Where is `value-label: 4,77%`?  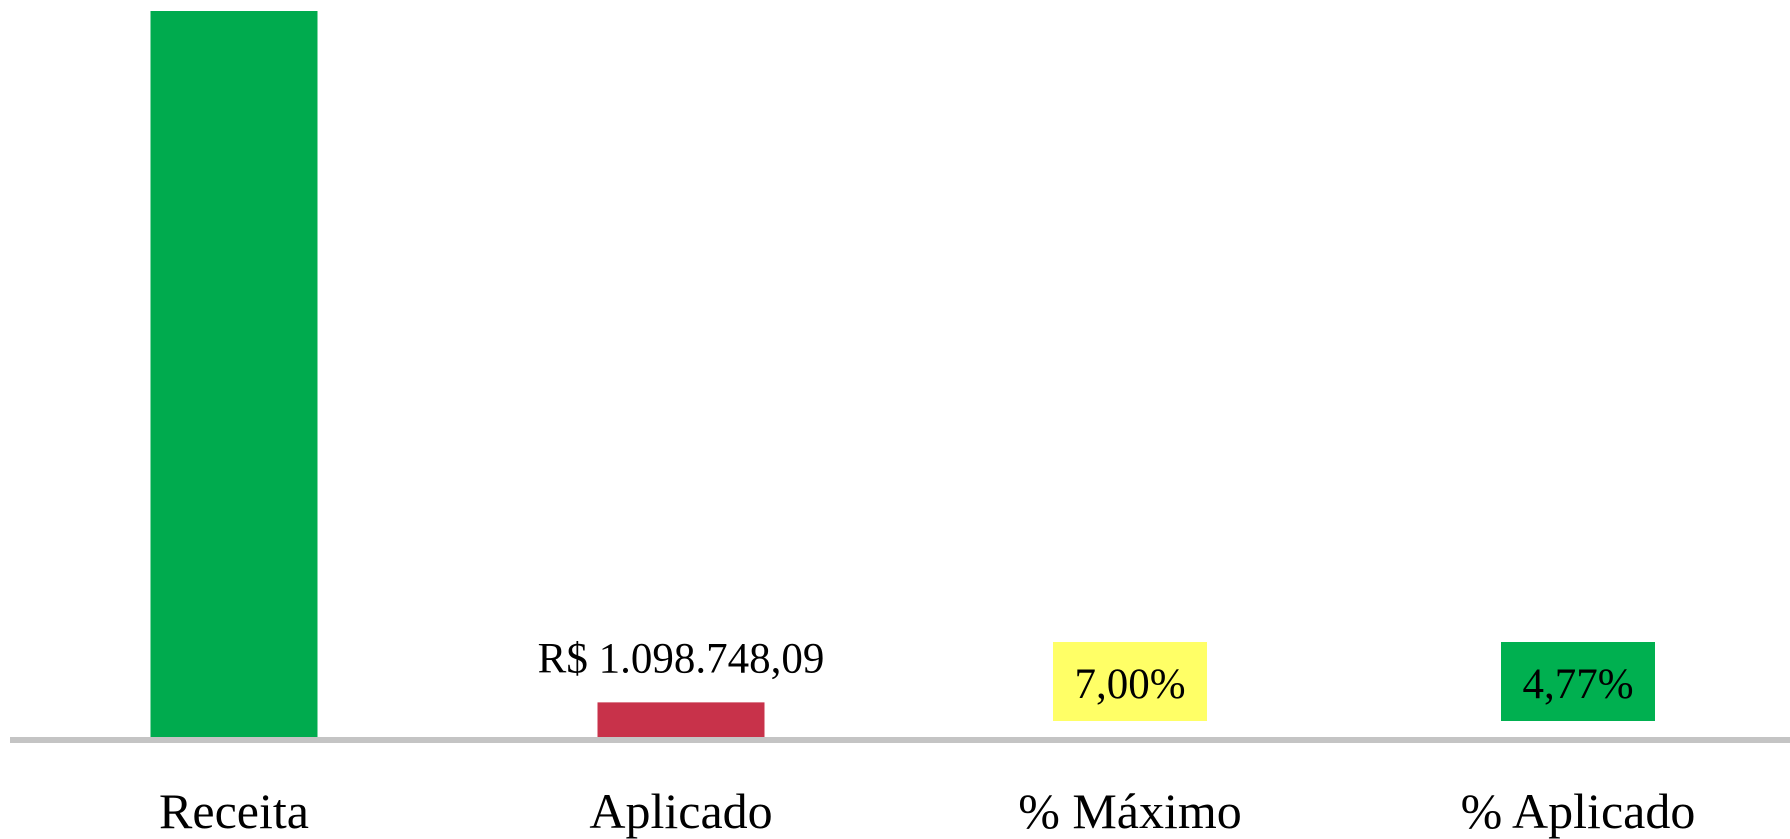
value-label: 4,77% is located at coordinates (1577, 684).